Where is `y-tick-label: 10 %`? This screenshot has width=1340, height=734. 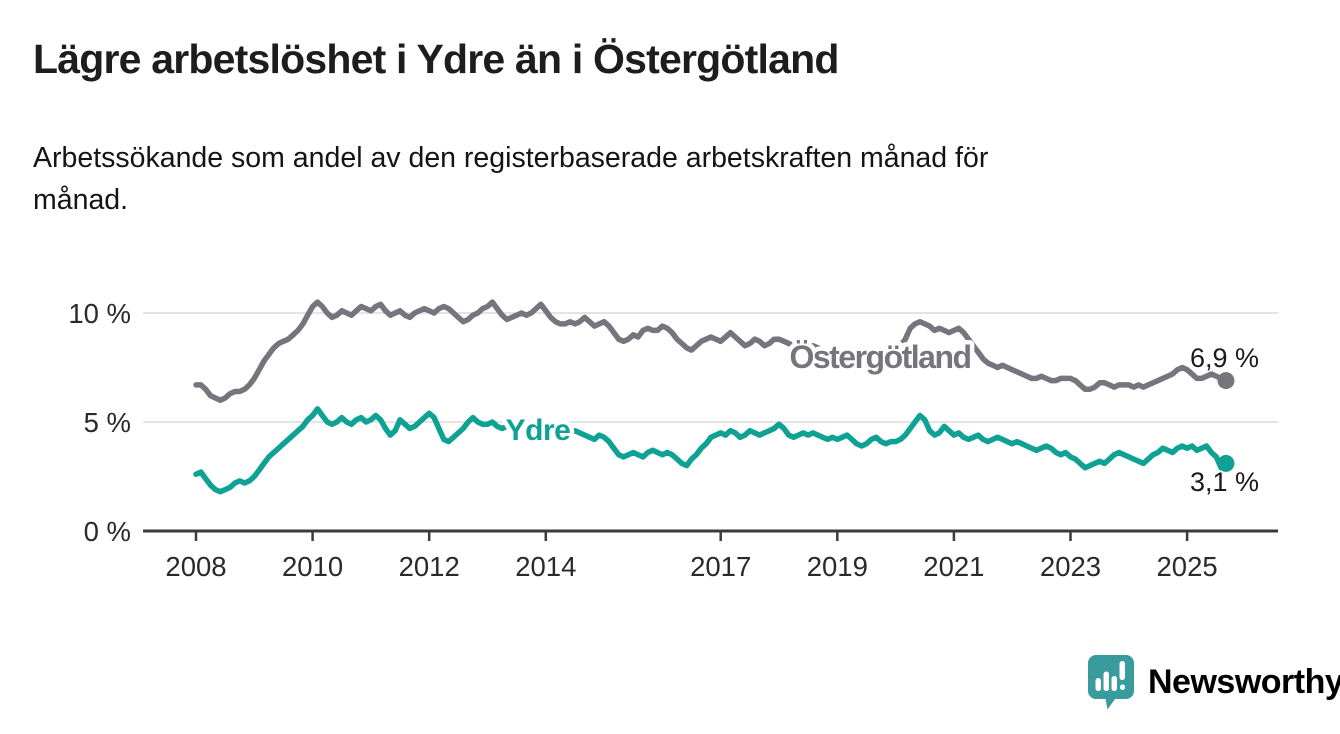
y-tick-label: 10 % is located at coordinates (99, 313).